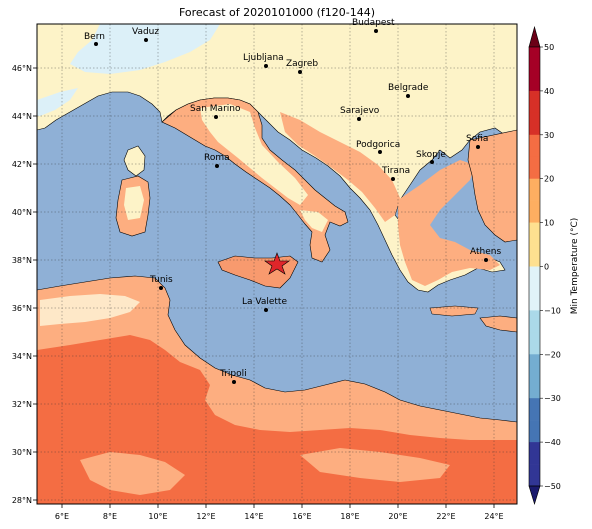 The height and width of the screenshot is (529, 592). What do you see at coordinates (431, 155) in the screenshot?
I see `city-label: Skopje` at bounding box center [431, 155].